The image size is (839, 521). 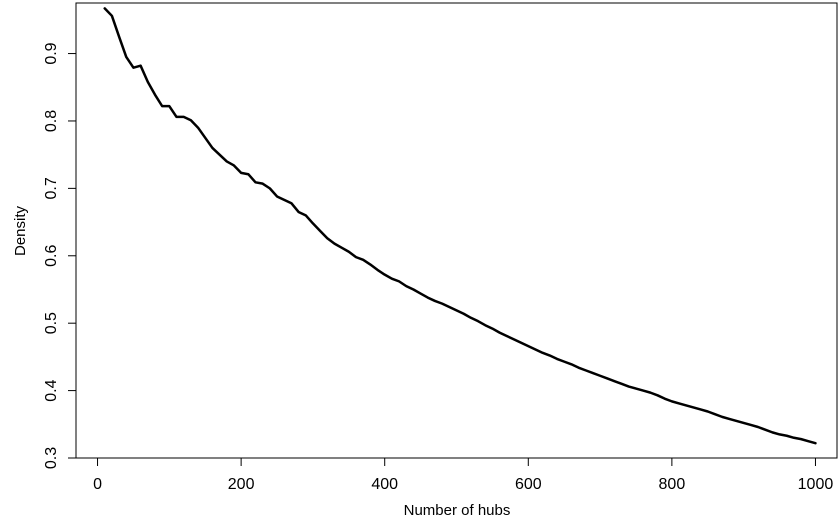 What do you see at coordinates (51, 256) in the screenshot?
I see `y-tick-label: 0.6` at bounding box center [51, 256].